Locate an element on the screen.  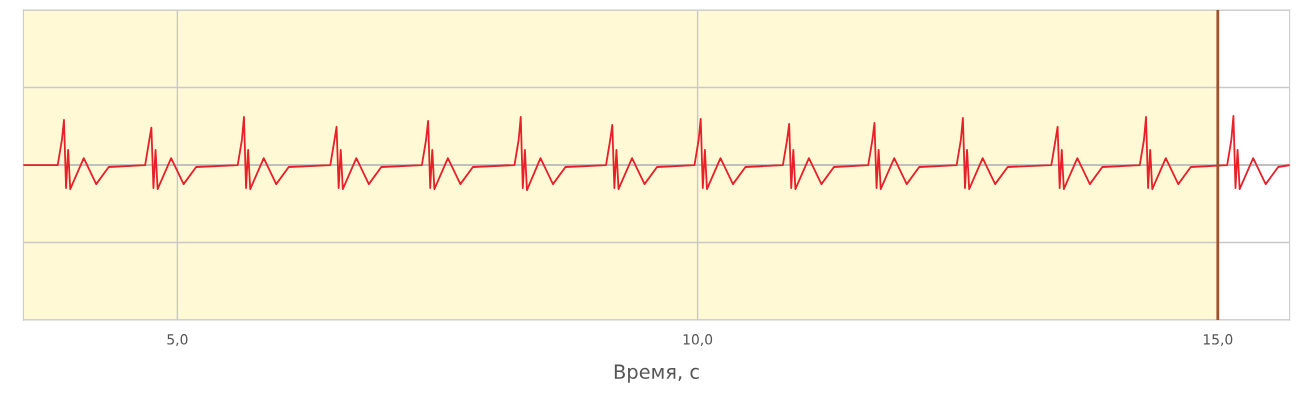
x-tick-label: 5,0 is located at coordinates (177, 340).